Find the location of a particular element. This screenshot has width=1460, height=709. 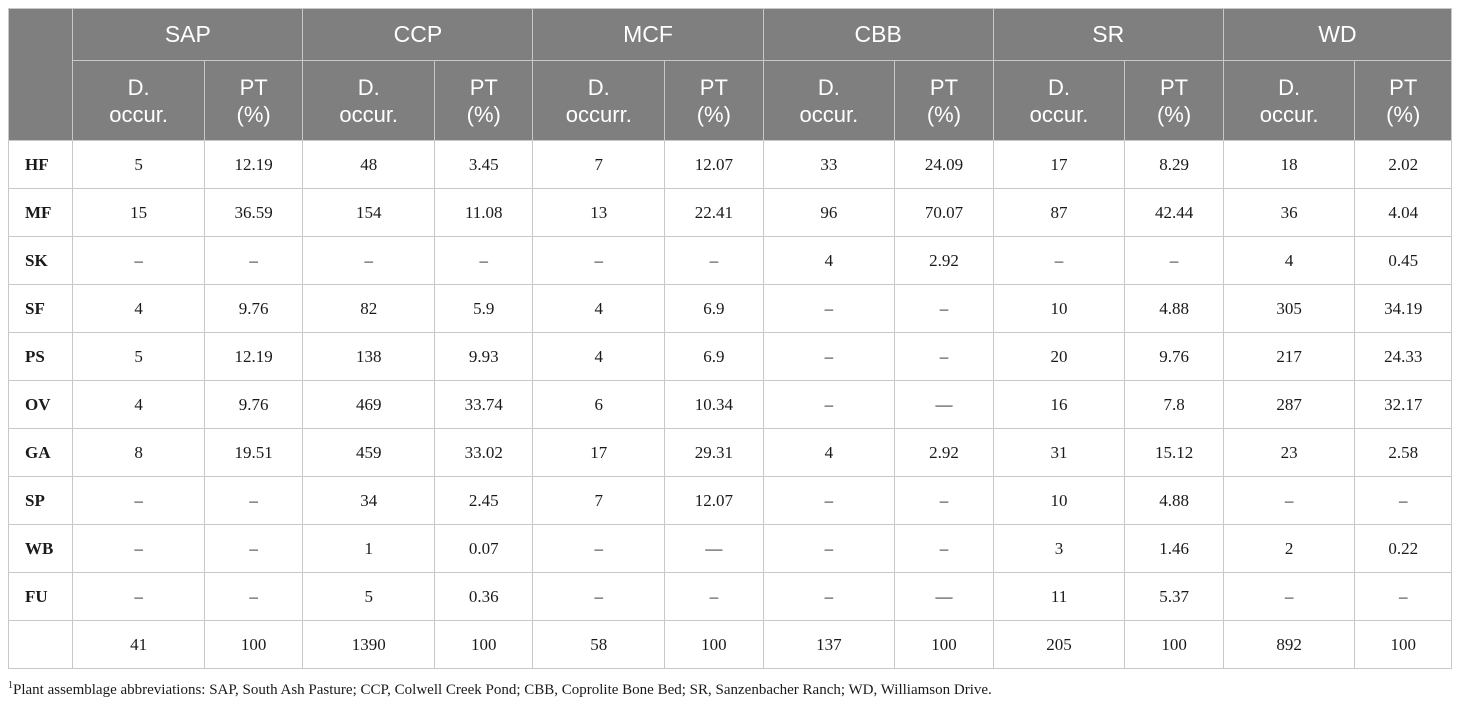

cell-occurrence: 87 is located at coordinates (1059, 212).